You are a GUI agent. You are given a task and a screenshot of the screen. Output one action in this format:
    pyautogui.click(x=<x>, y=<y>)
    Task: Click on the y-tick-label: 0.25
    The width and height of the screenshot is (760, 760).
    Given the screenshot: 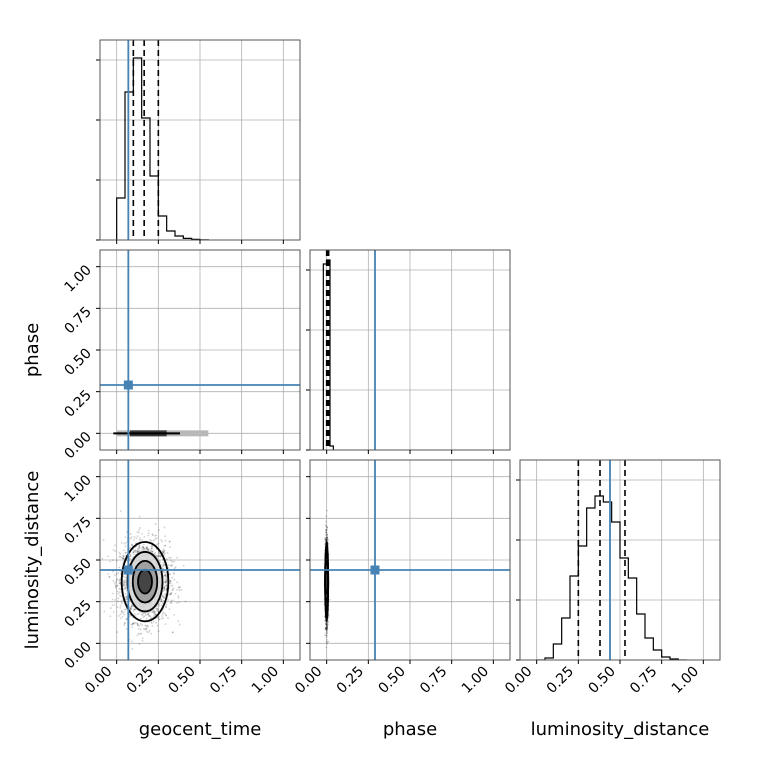 What is the action you would take?
    pyautogui.click(x=77, y=403)
    